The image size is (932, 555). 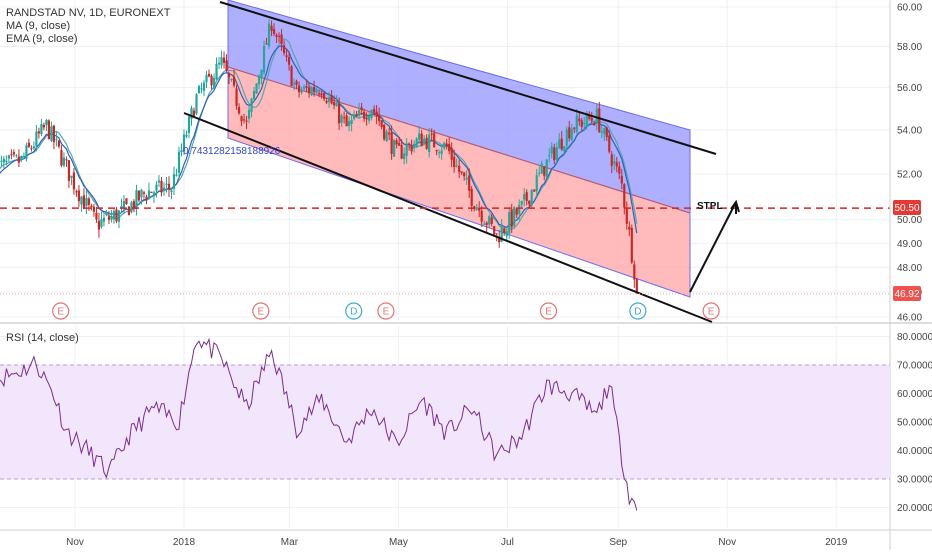 I want to click on dividend-marker-label: D, so click(x=353, y=312).